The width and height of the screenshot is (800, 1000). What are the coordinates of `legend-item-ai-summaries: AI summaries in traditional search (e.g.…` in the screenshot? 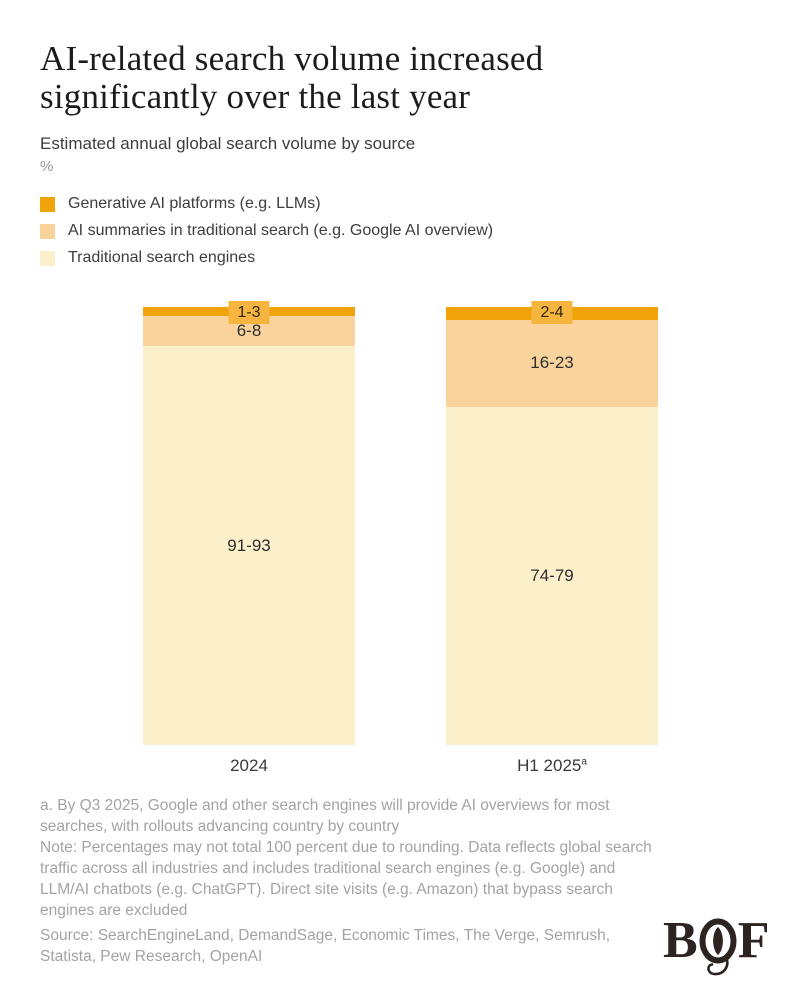 It's located at (266, 231).